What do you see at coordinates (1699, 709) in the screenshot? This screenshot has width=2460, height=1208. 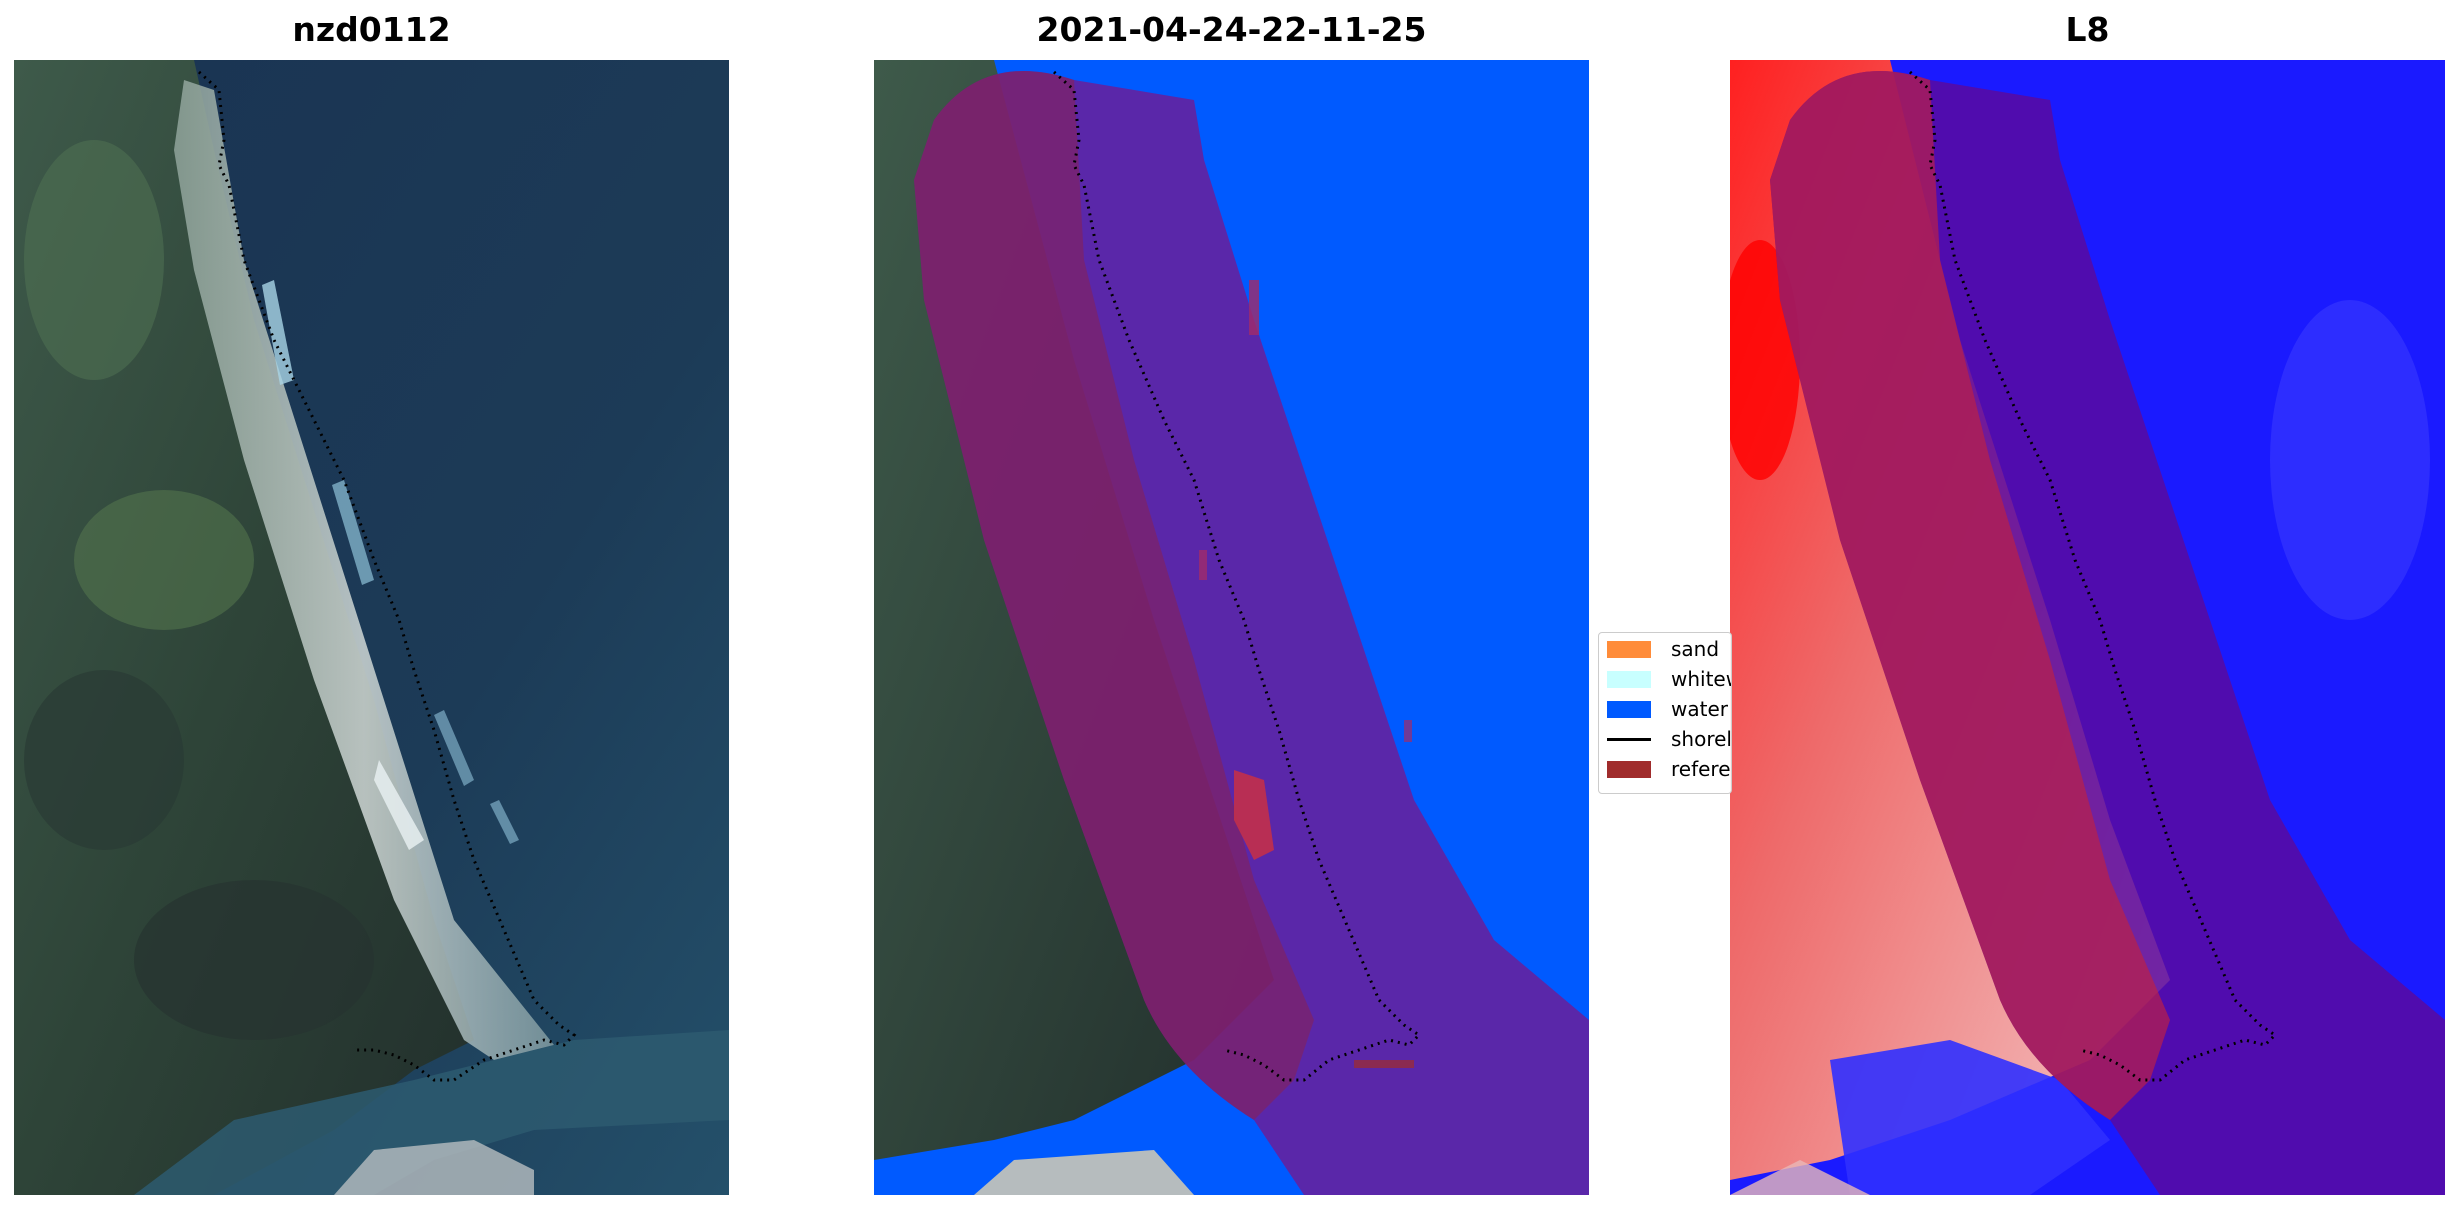 I see `legend-label: water` at bounding box center [1699, 709].